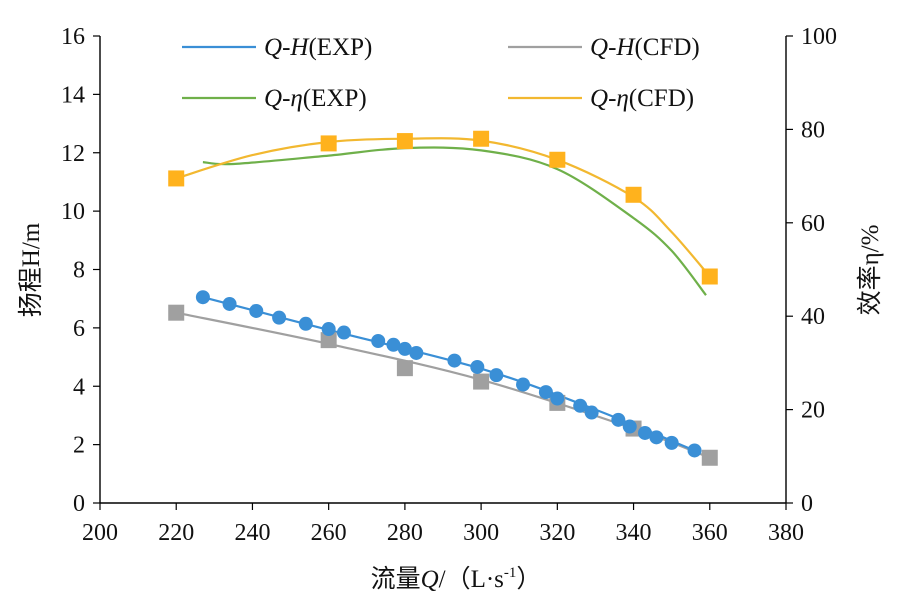  What do you see at coordinates (176, 533) in the screenshot?
I see `x-tick-label: 220` at bounding box center [176, 533].